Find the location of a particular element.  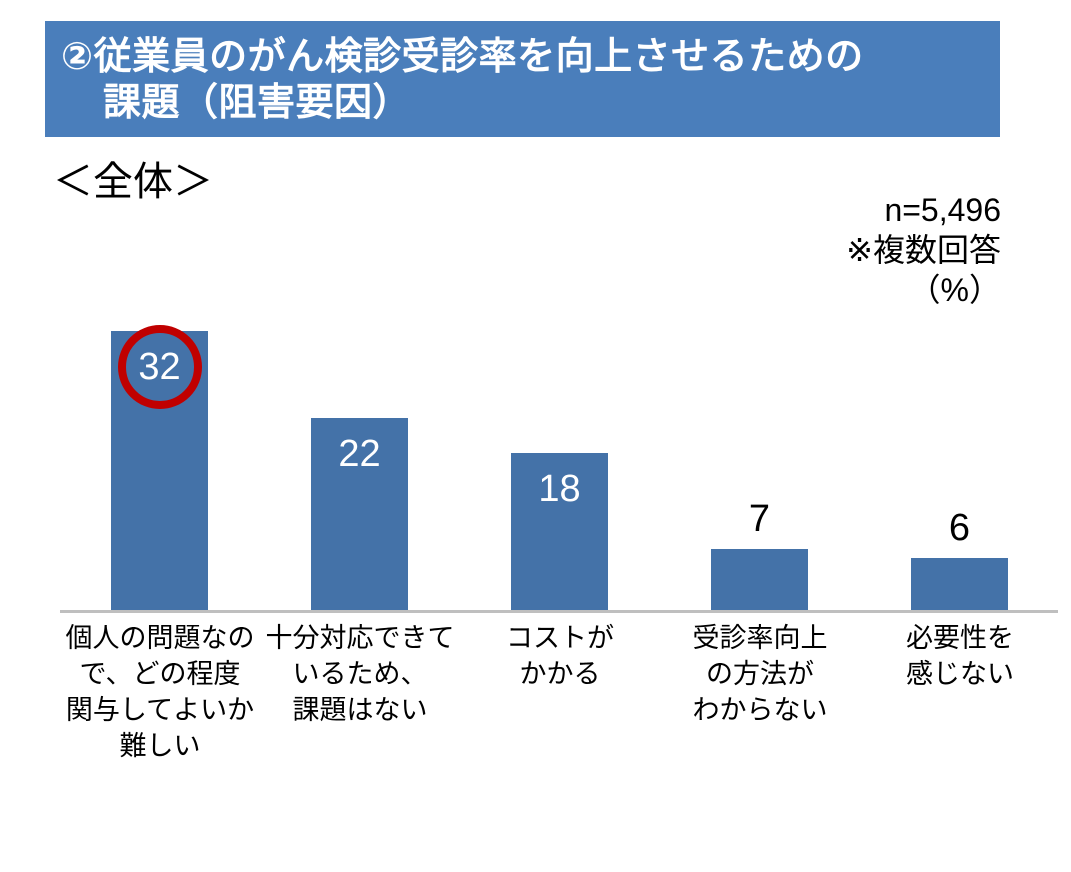

bar-value-label: 22 is located at coordinates (359, 454).